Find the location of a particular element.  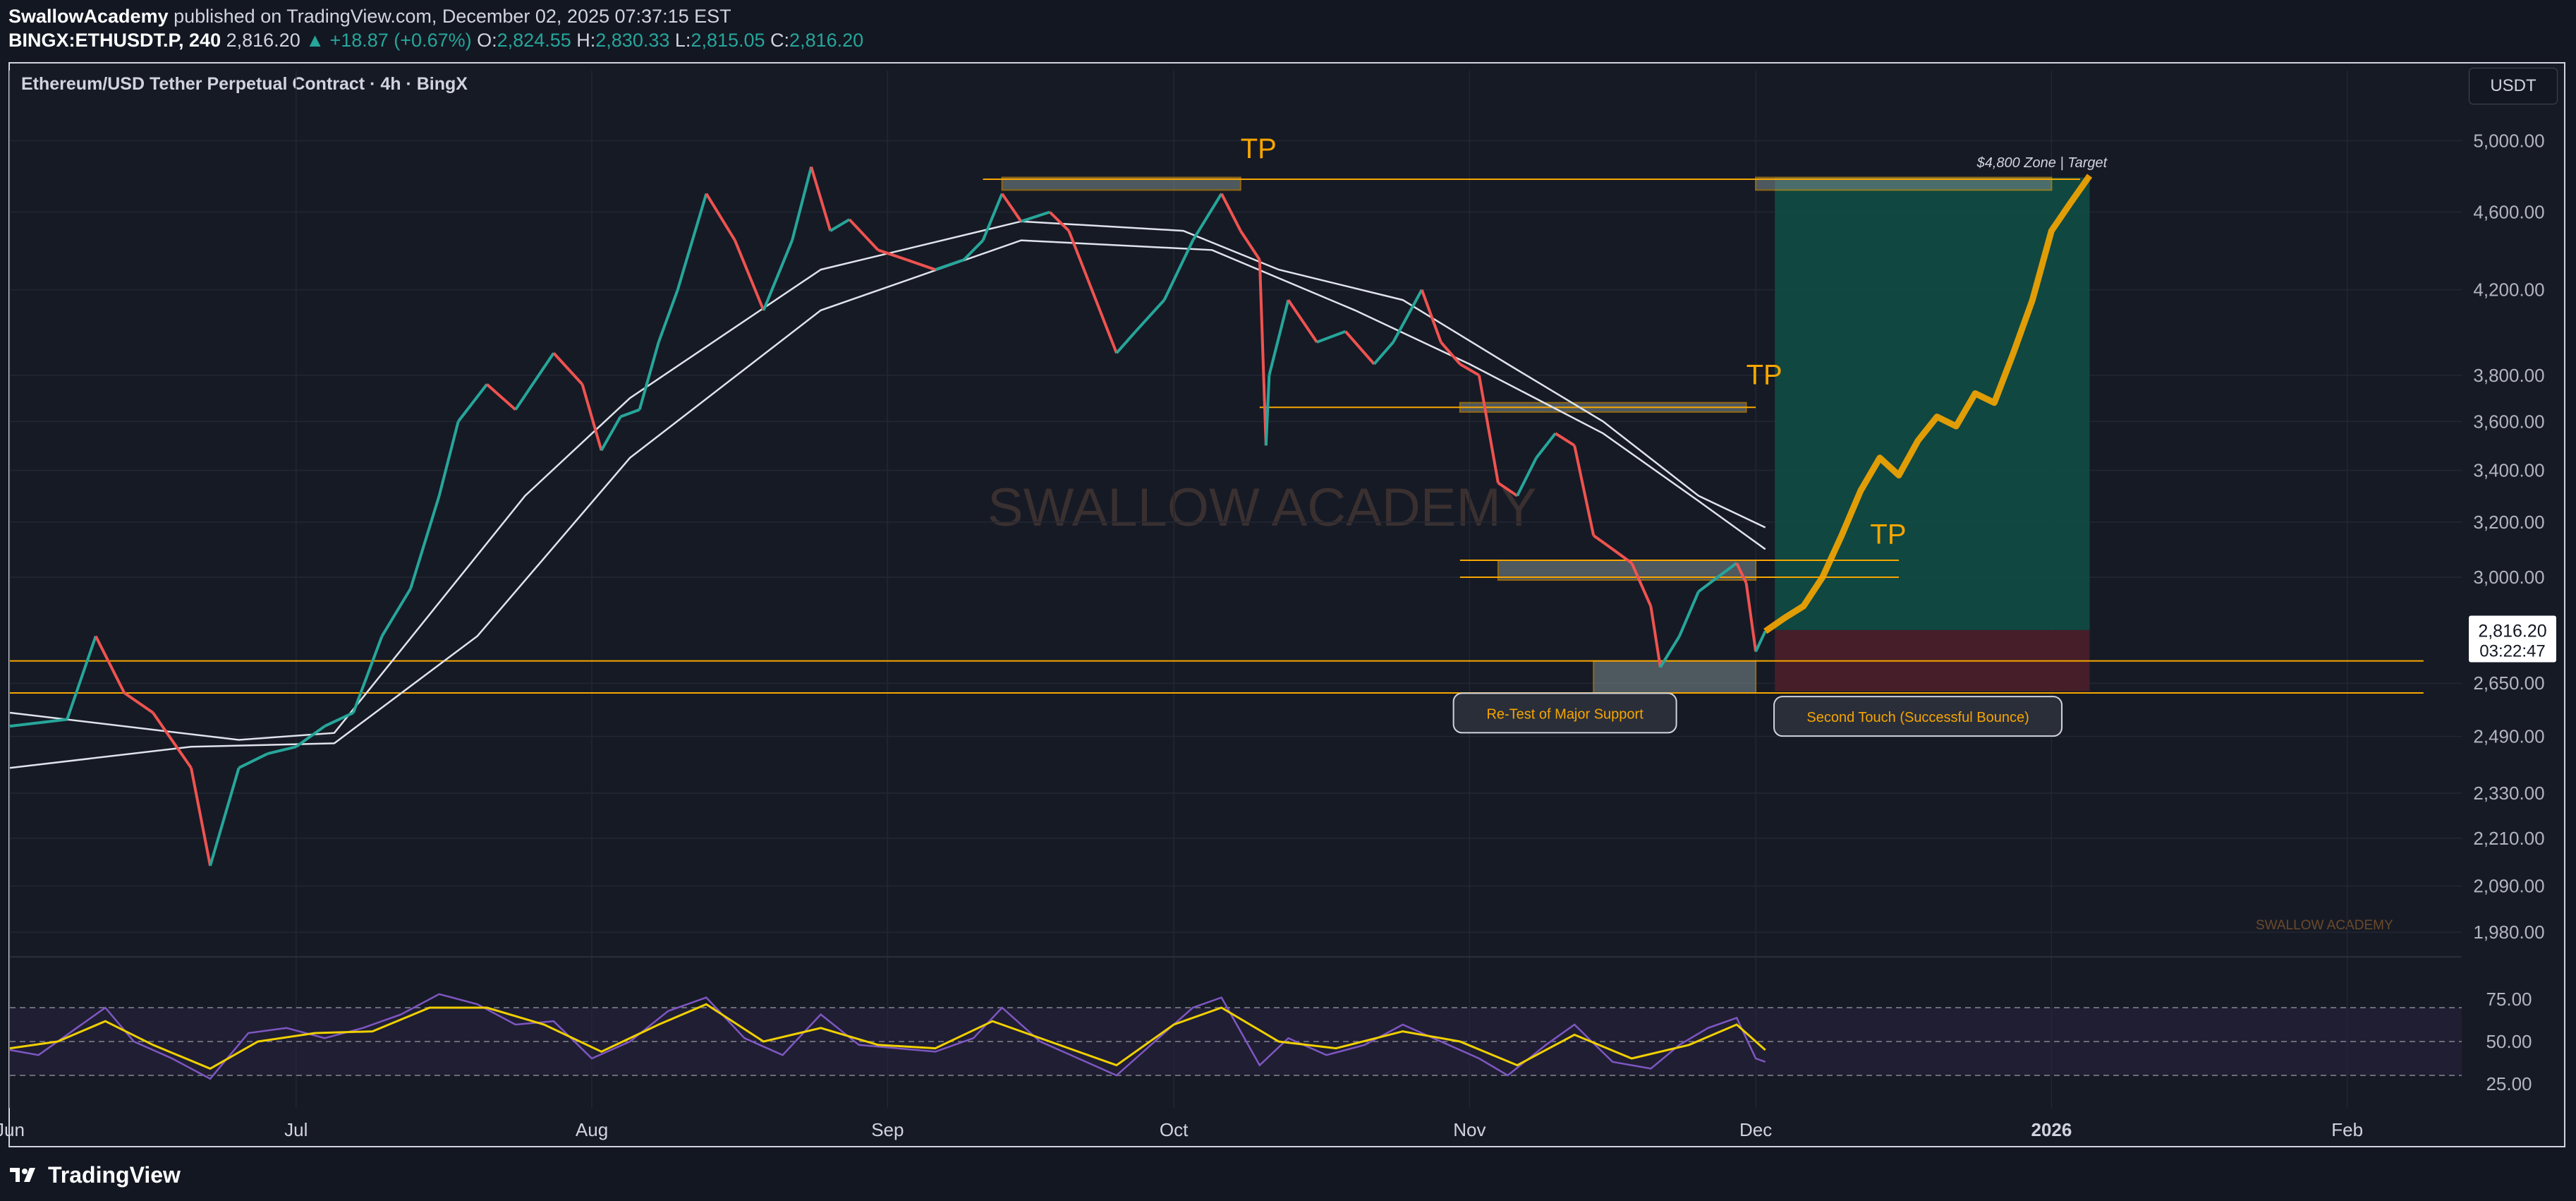

x-tick-label: Feb is located at coordinates (2347, 1129).